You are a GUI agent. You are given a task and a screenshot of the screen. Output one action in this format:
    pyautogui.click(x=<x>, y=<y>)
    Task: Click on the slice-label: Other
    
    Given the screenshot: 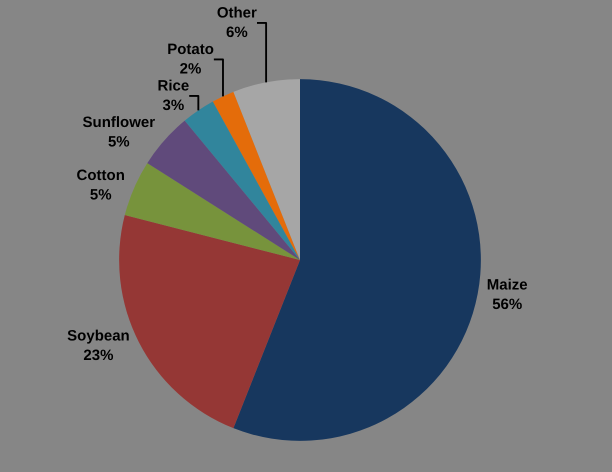 What is the action you would take?
    pyautogui.click(x=236, y=13)
    